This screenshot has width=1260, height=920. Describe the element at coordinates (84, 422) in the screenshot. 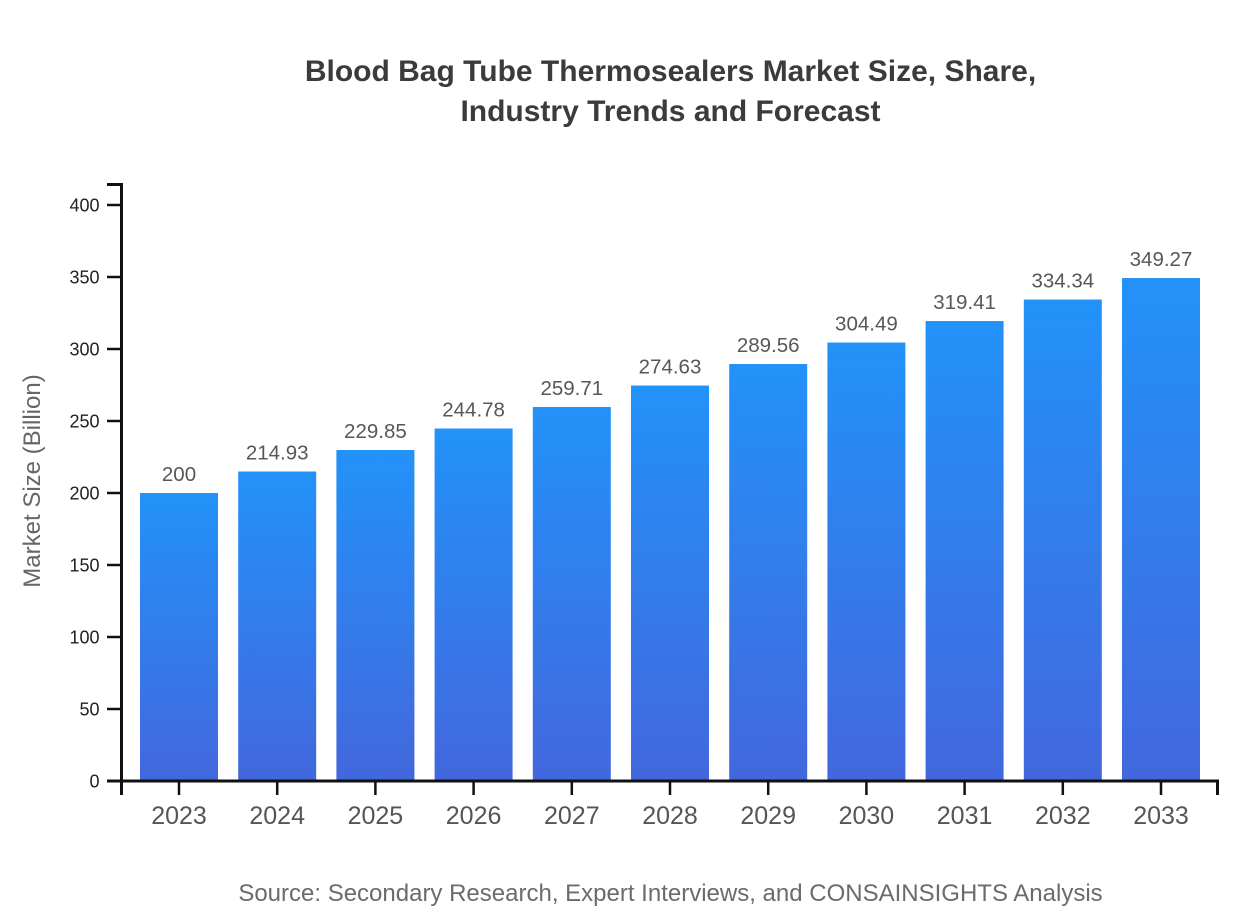

I see `y-axis-tick-label: 250` at that location.